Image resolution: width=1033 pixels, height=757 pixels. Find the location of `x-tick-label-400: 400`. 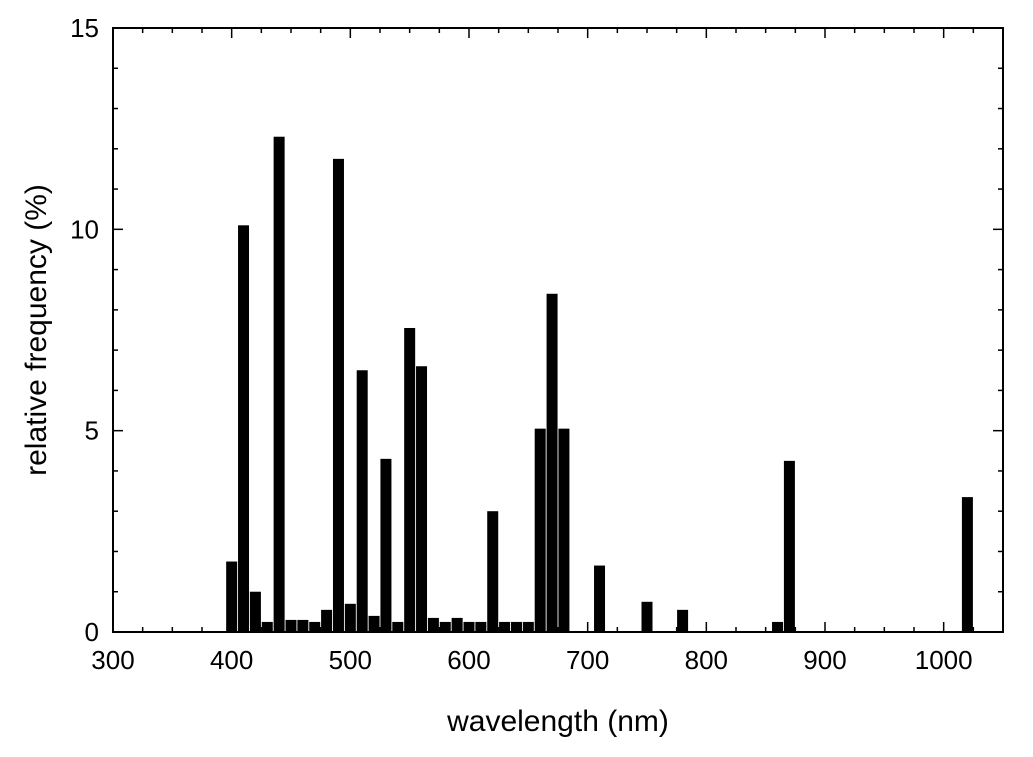

x-tick-label-400: 400 is located at coordinates (231, 660).